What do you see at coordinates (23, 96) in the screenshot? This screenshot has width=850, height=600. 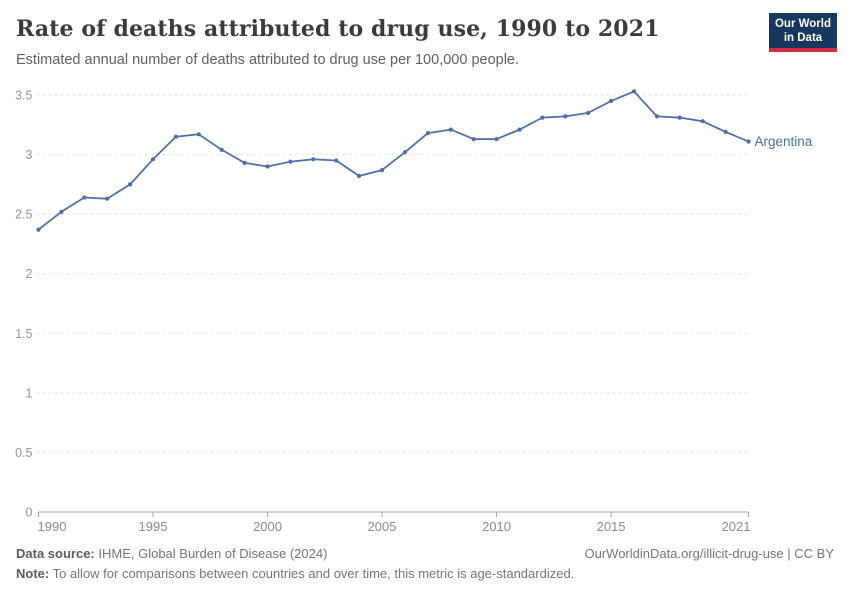 I see `y-tick-label: 3.5` at bounding box center [23, 96].